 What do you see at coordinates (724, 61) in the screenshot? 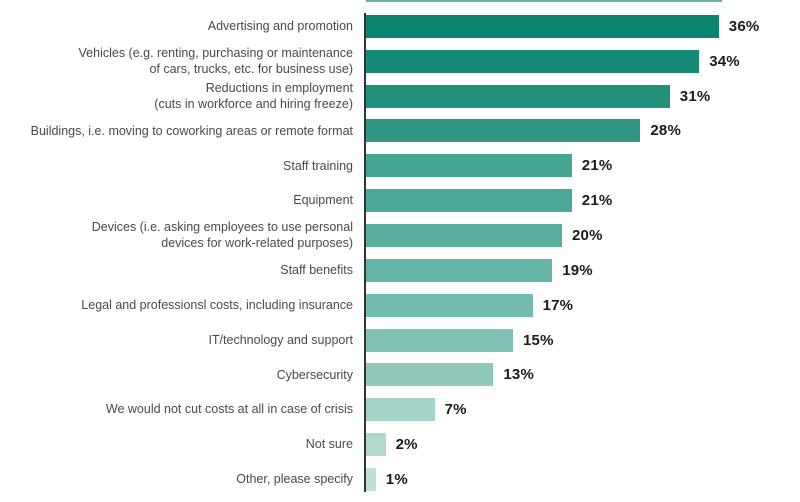
I see `value-label: 34%` at bounding box center [724, 61].